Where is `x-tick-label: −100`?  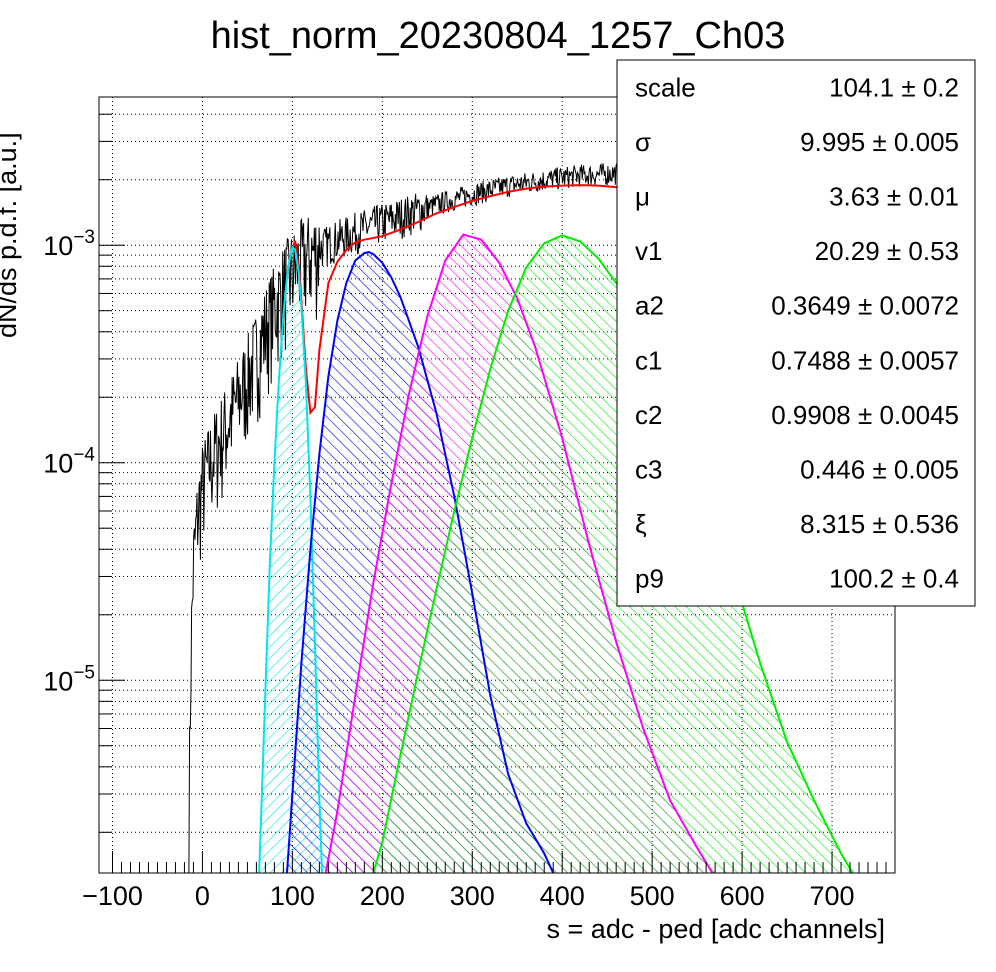 x-tick-label: −100 is located at coordinates (112, 896).